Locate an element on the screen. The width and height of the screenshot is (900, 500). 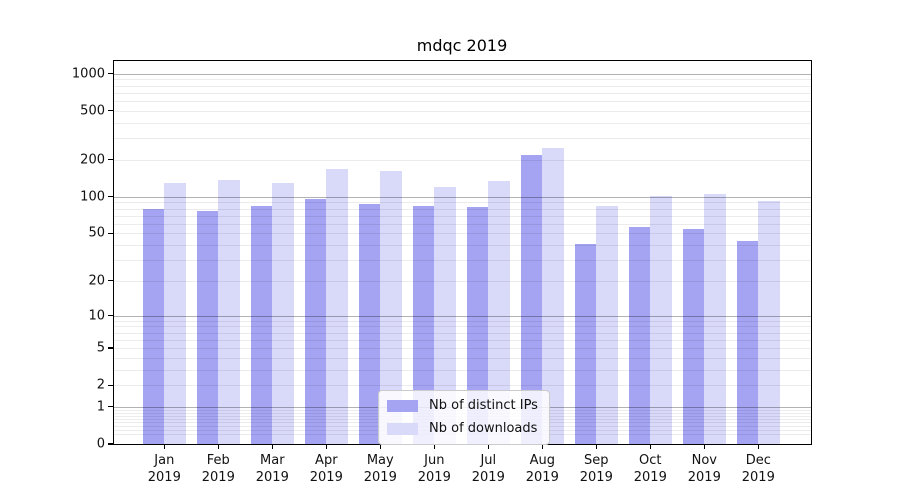
legend-label: Nb of distinct IPs is located at coordinates (483, 405).